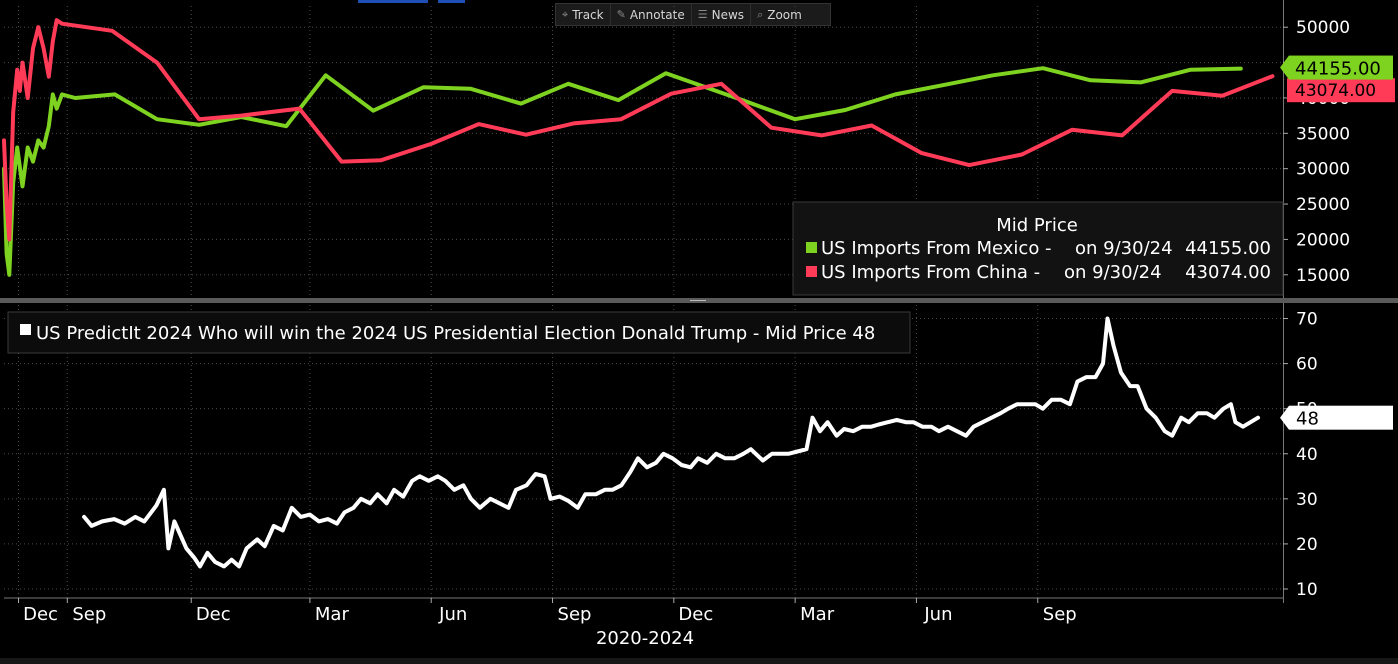 The width and height of the screenshot is (1398, 664). I want to click on tab-indicator-left, so click(393, 1).